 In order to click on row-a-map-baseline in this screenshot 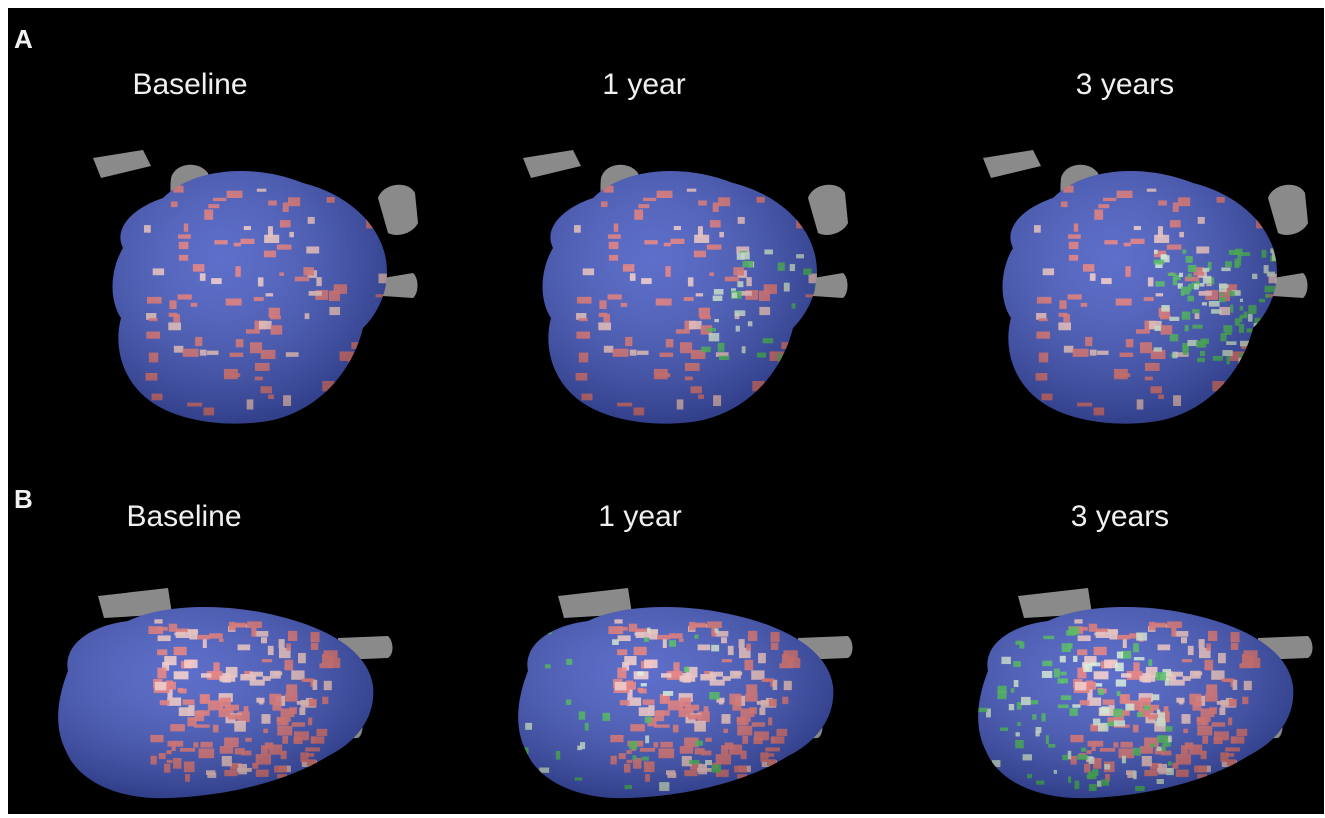, I will do `click(253, 283)`.